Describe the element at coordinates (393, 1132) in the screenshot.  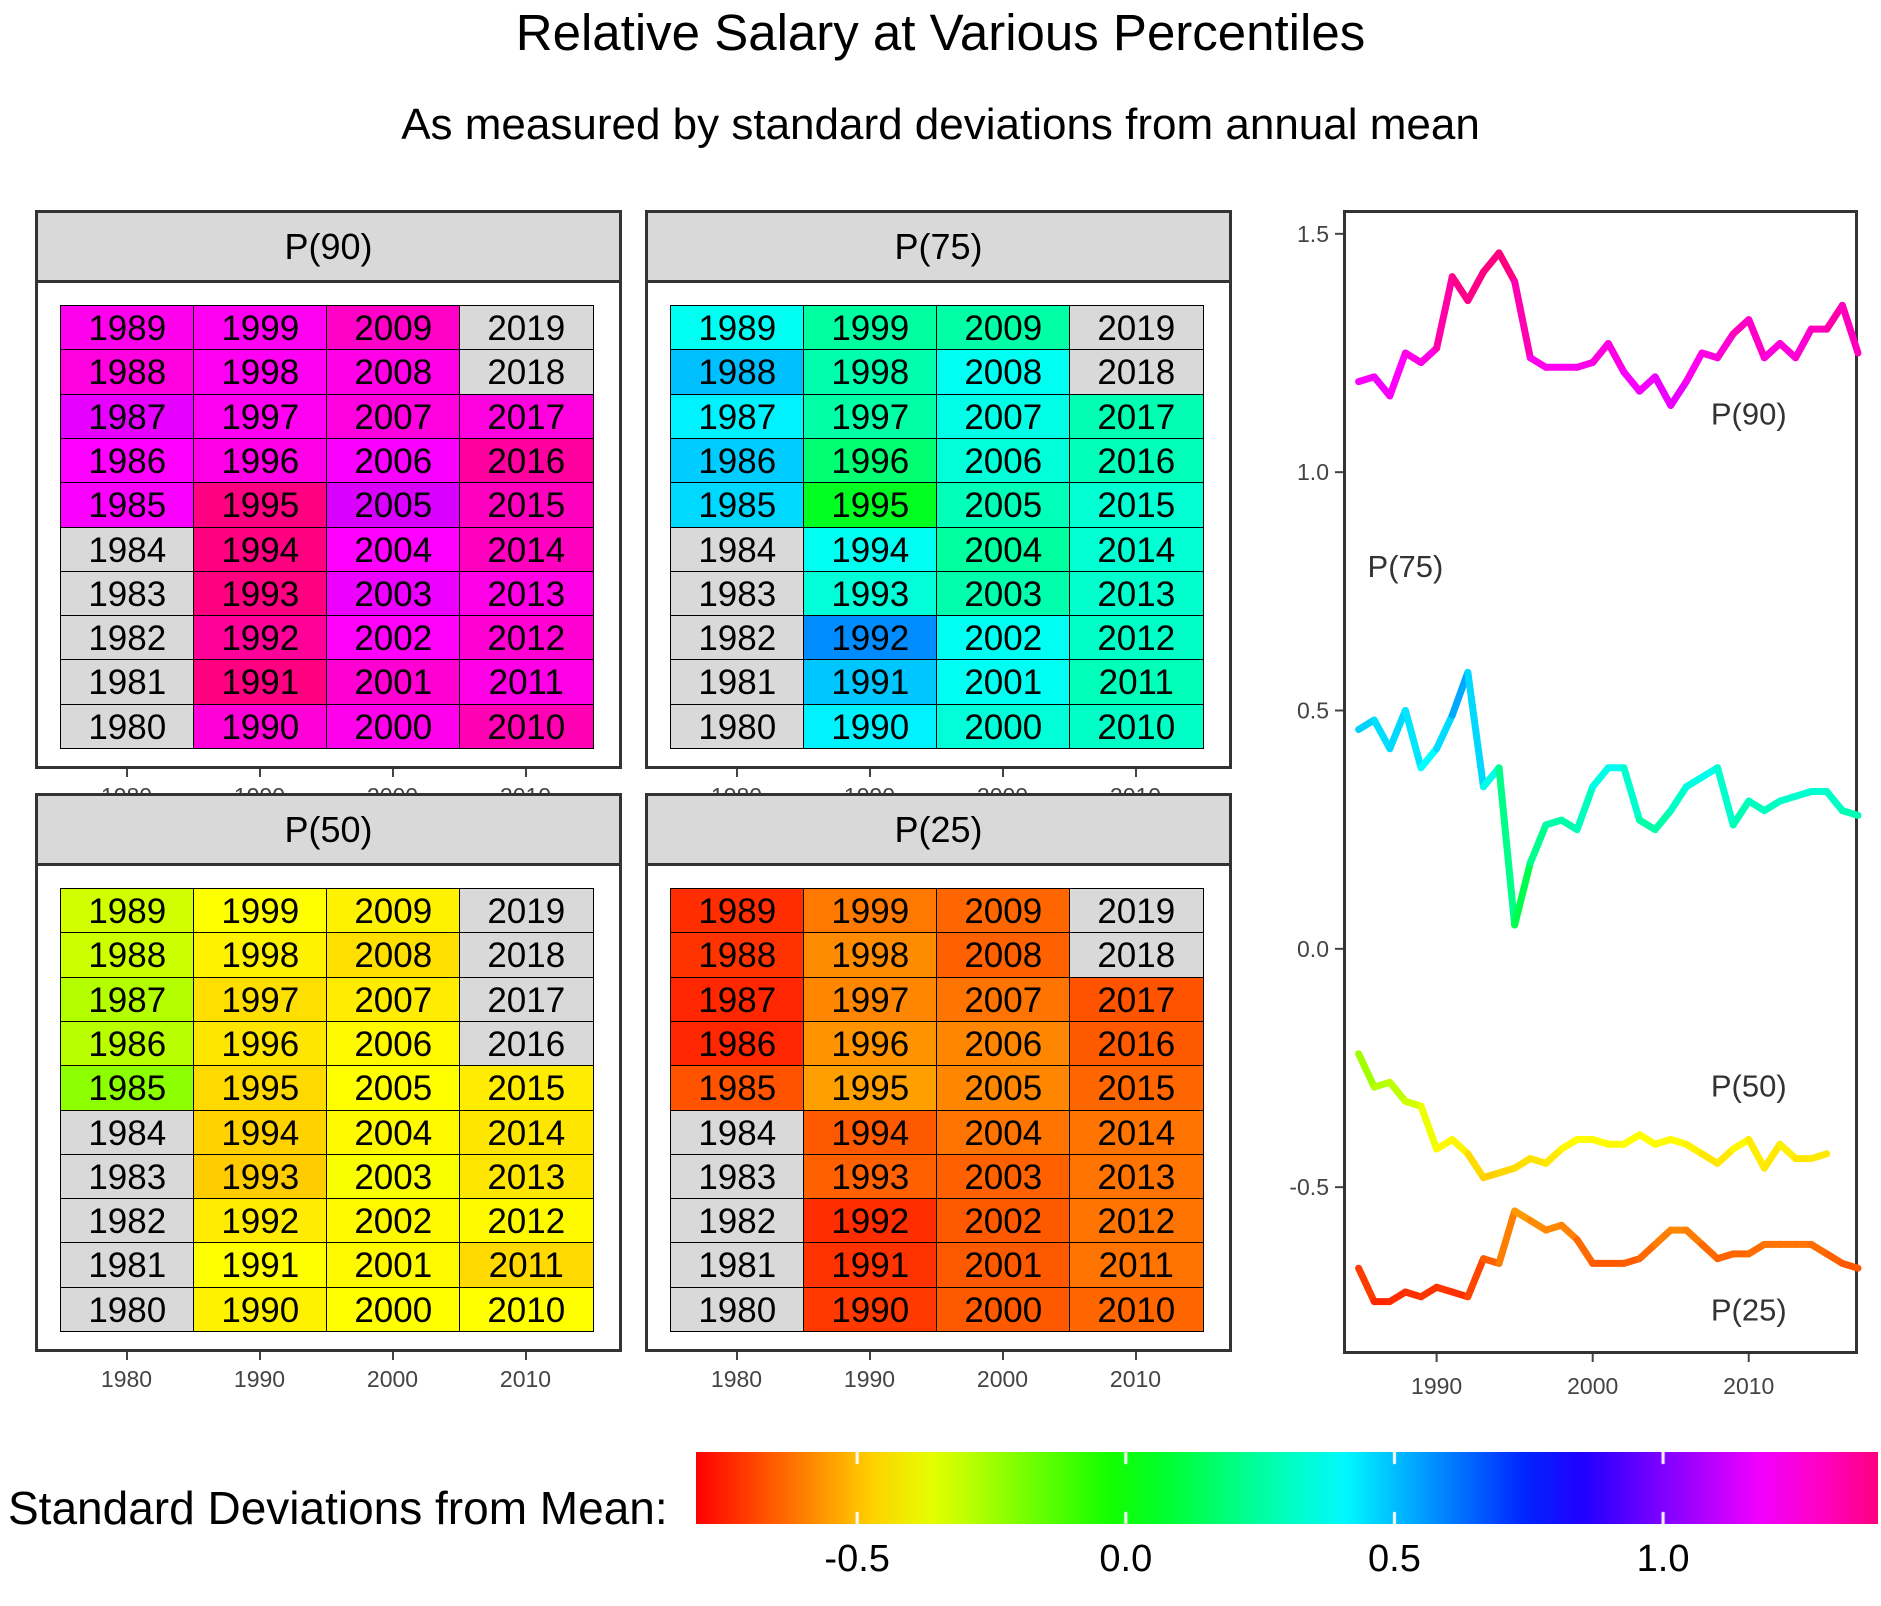
I see `heatmap-cell: 2004` at that location.